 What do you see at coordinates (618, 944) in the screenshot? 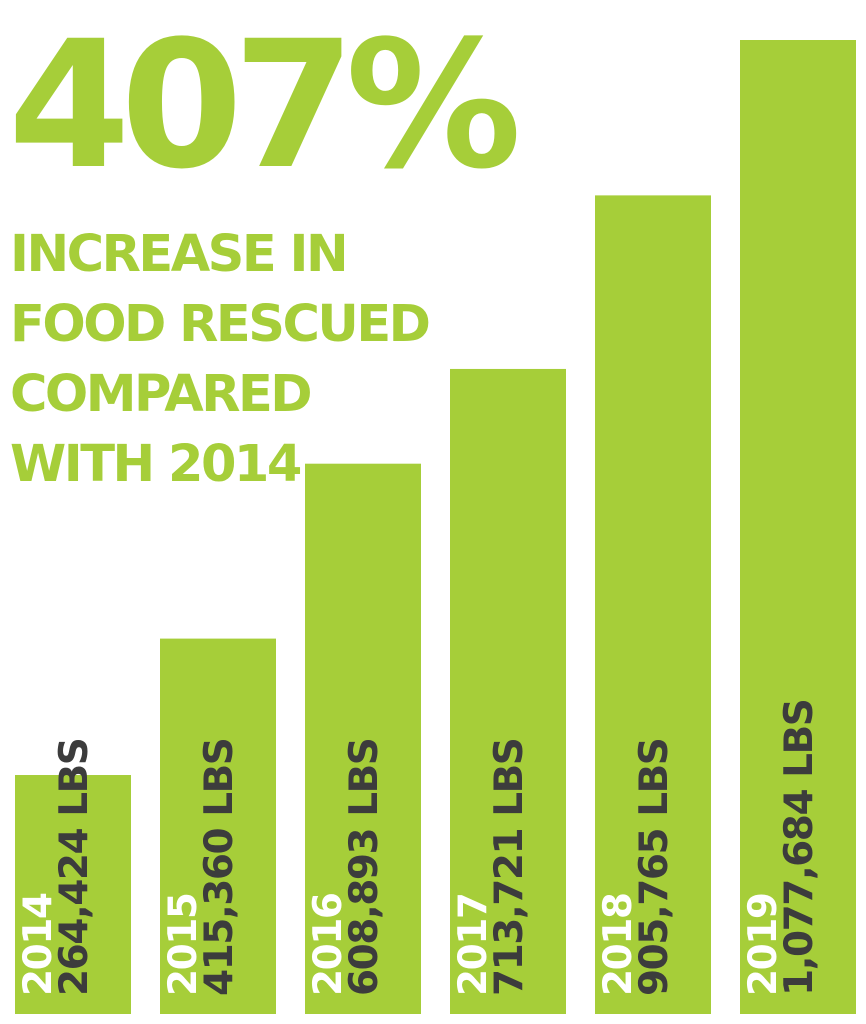
I see `bar-year-label: 2018` at bounding box center [618, 944].